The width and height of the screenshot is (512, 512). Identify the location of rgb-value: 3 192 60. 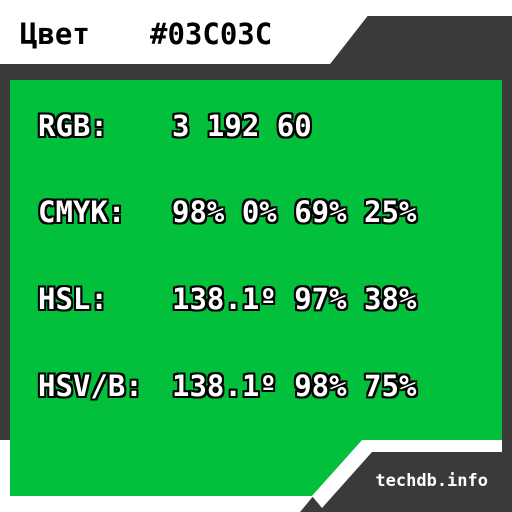
(242, 126).